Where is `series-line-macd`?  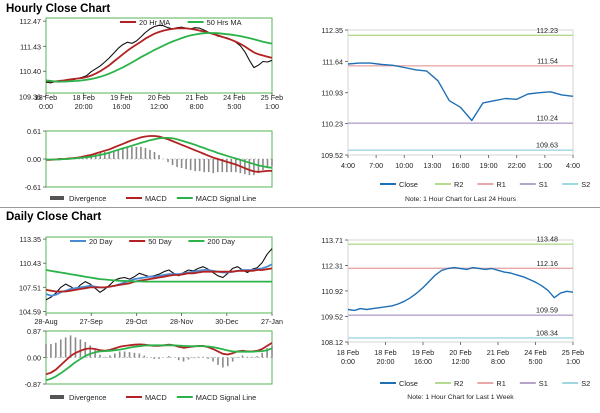
series-line-macd is located at coordinates (159, 154).